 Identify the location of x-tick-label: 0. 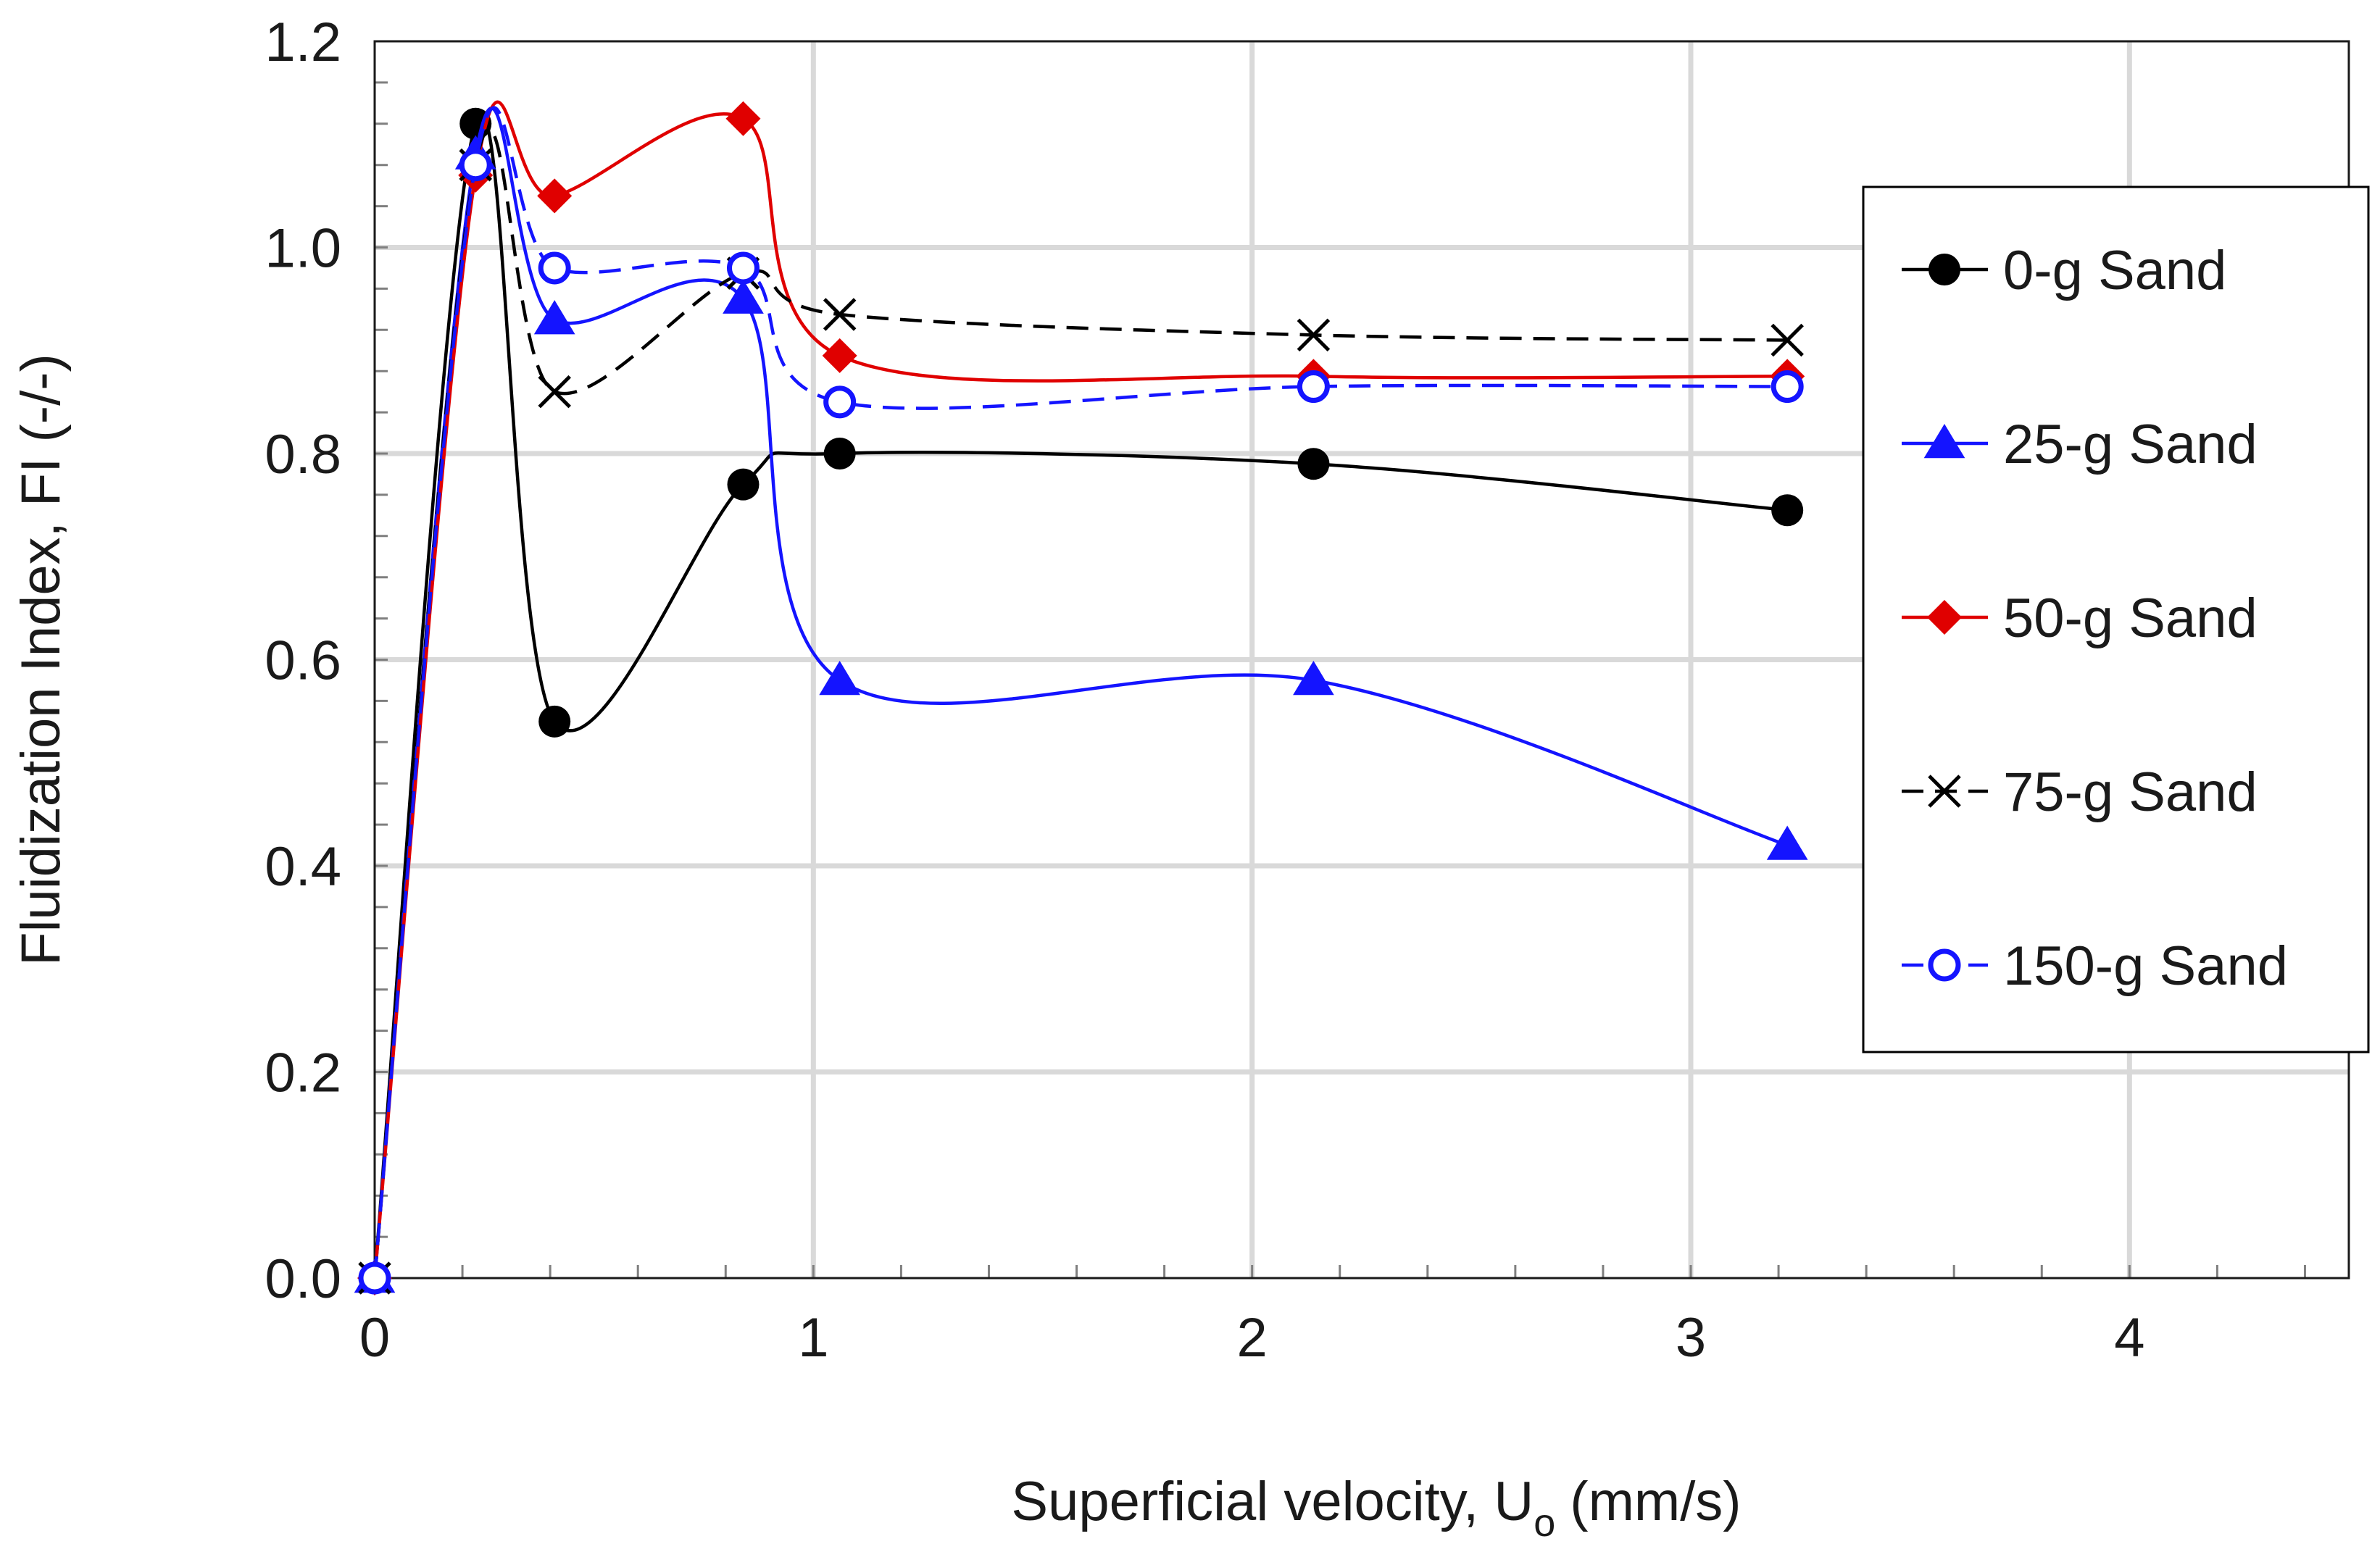
(374, 1338).